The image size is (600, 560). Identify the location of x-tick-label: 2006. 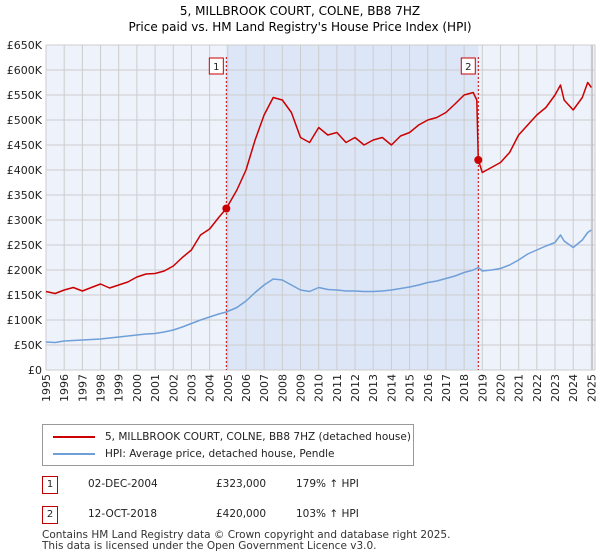
(246, 388).